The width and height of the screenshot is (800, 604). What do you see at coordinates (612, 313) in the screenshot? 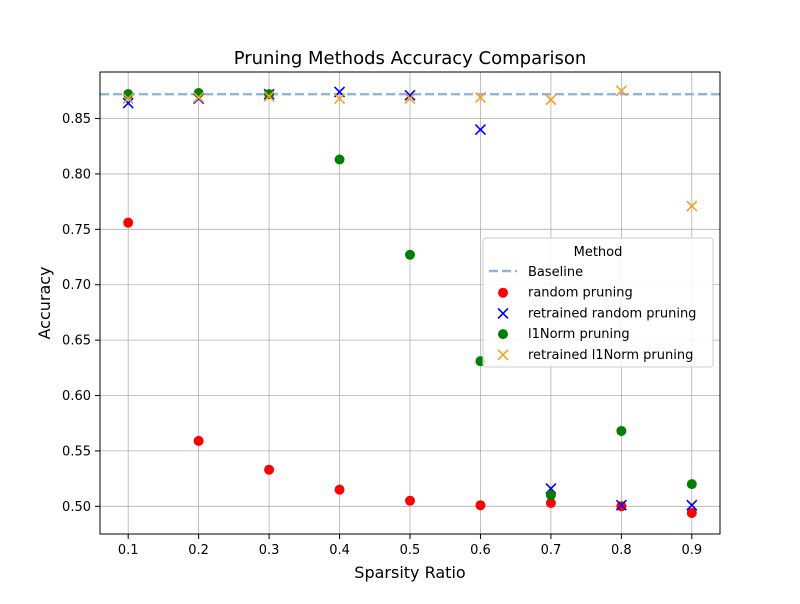
I see `legend-retrained-random-pruning-label: retrained random pruning` at bounding box center [612, 313].